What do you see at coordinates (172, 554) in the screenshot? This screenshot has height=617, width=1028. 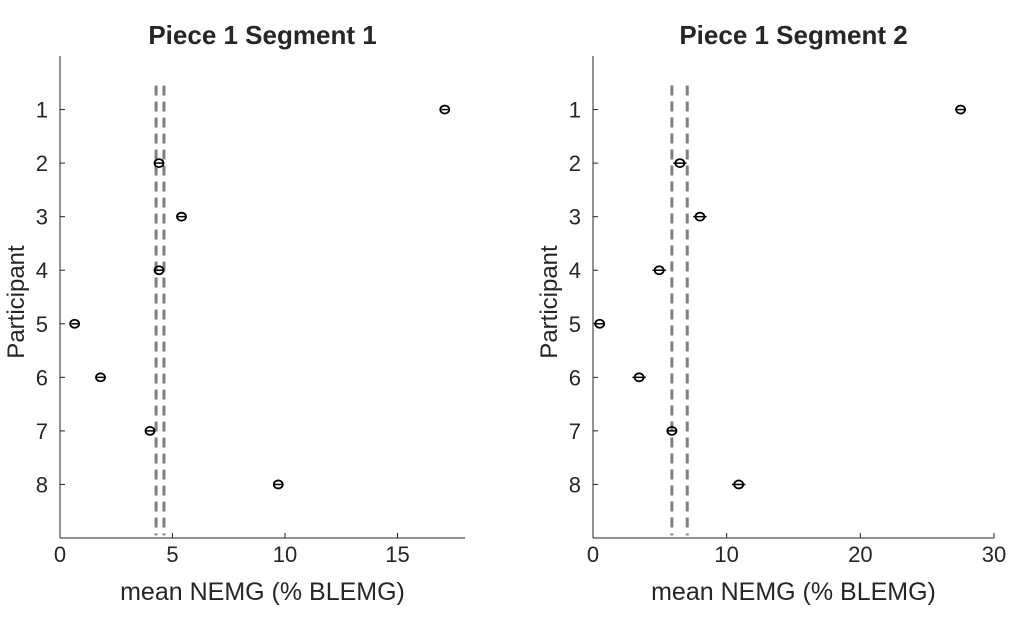 I see `x-tick-label: 5` at bounding box center [172, 554].